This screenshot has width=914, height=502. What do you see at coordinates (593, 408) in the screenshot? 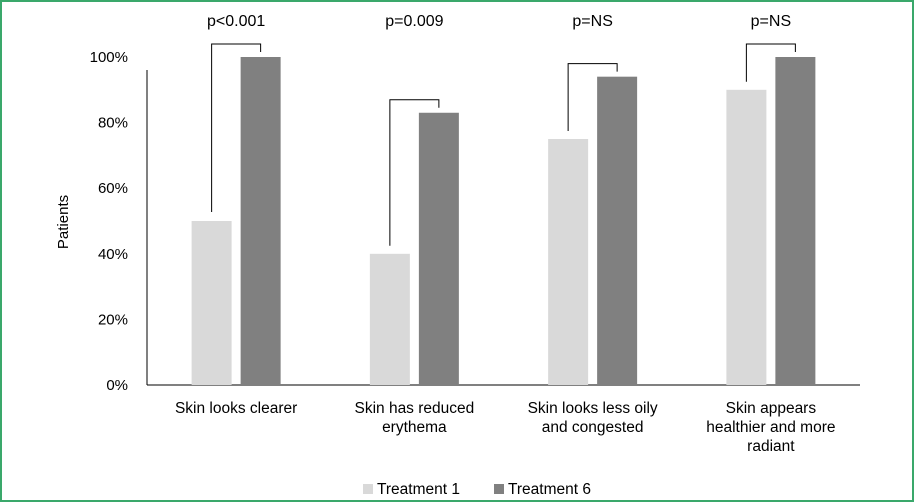
I see `category-label-line: Skin looks less oily` at bounding box center [593, 408].